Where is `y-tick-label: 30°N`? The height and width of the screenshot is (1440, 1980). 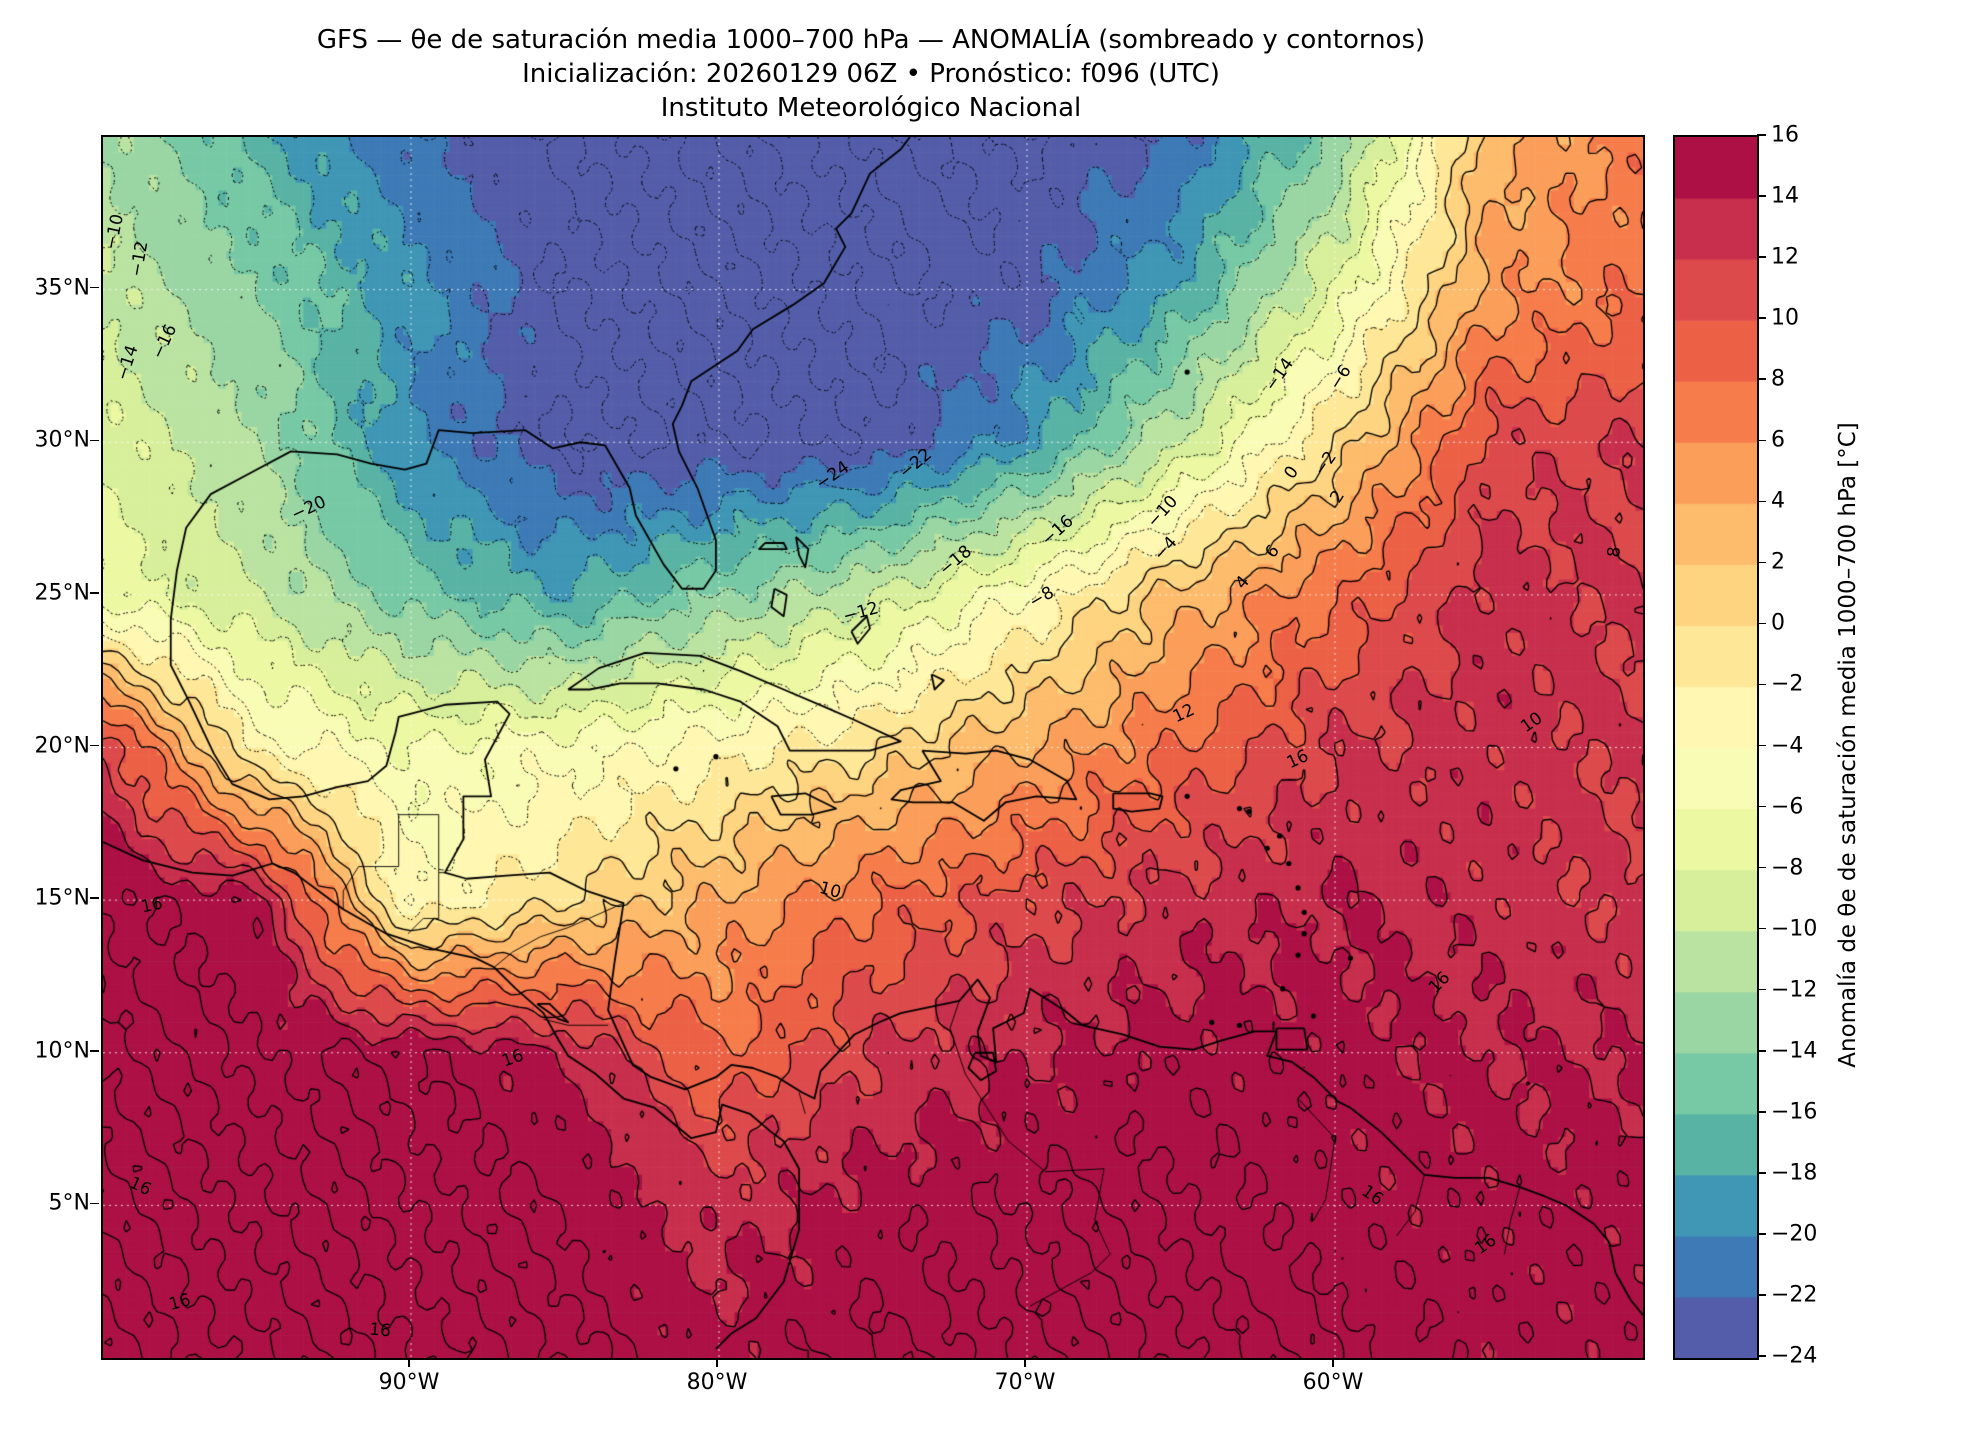
y-tick-label: 30°N is located at coordinates (62, 440).